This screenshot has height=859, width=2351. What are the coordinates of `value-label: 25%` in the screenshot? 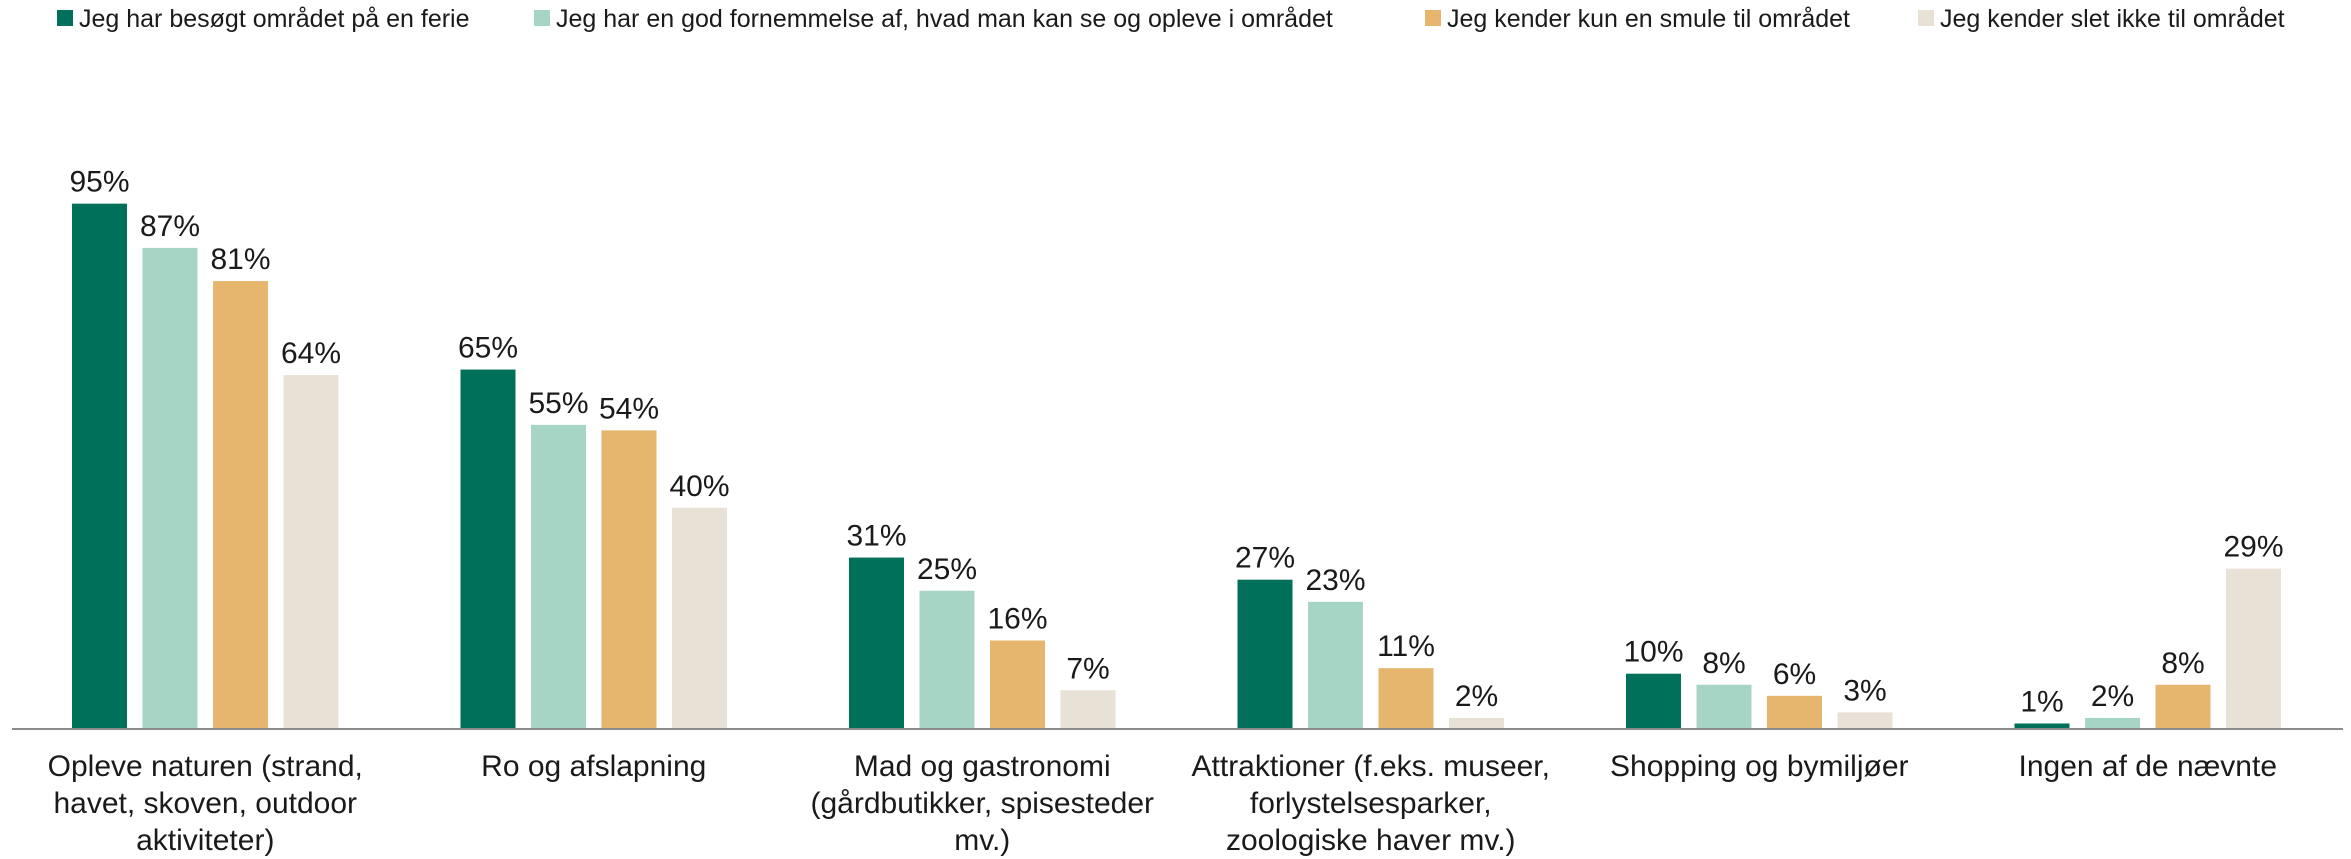 It's located at (947, 569).